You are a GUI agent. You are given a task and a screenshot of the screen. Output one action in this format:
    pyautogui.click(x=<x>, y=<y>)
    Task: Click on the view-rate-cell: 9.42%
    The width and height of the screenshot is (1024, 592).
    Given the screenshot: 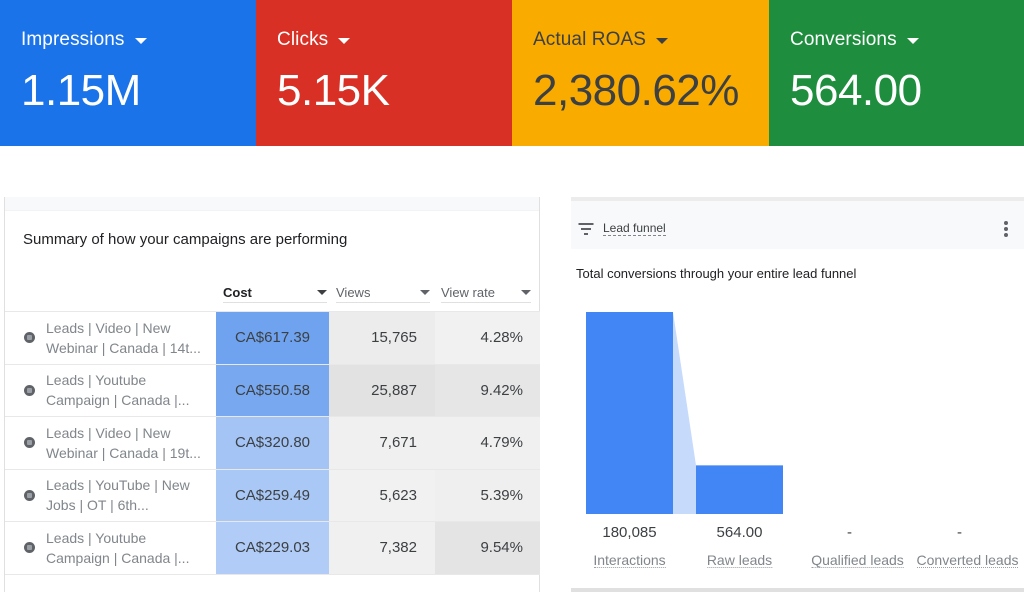 What is the action you would take?
    pyautogui.click(x=487, y=390)
    